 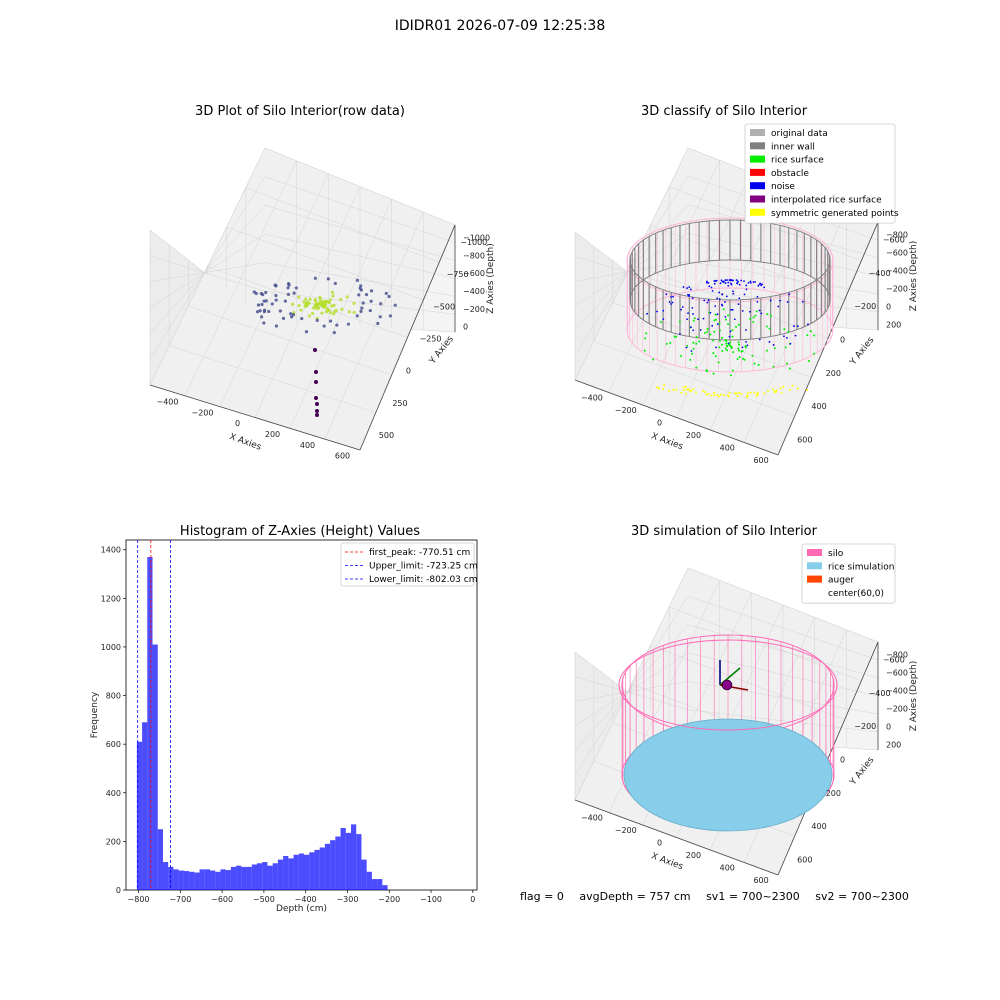 What do you see at coordinates (790, 174) in the screenshot?
I see `classify-legend-label: obstacle` at bounding box center [790, 174].